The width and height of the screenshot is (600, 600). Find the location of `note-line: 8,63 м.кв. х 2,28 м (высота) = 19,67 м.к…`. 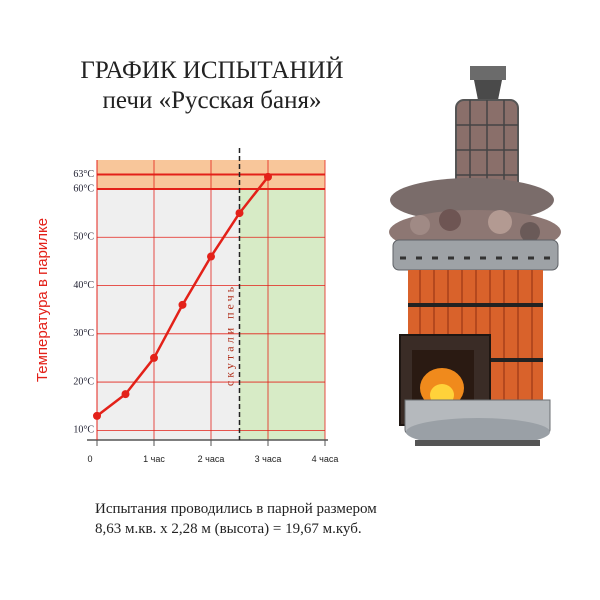

note-line: 8,63 м.кв. х 2,28 м (высота) = 19,67 м.к… is located at coordinates (228, 529).